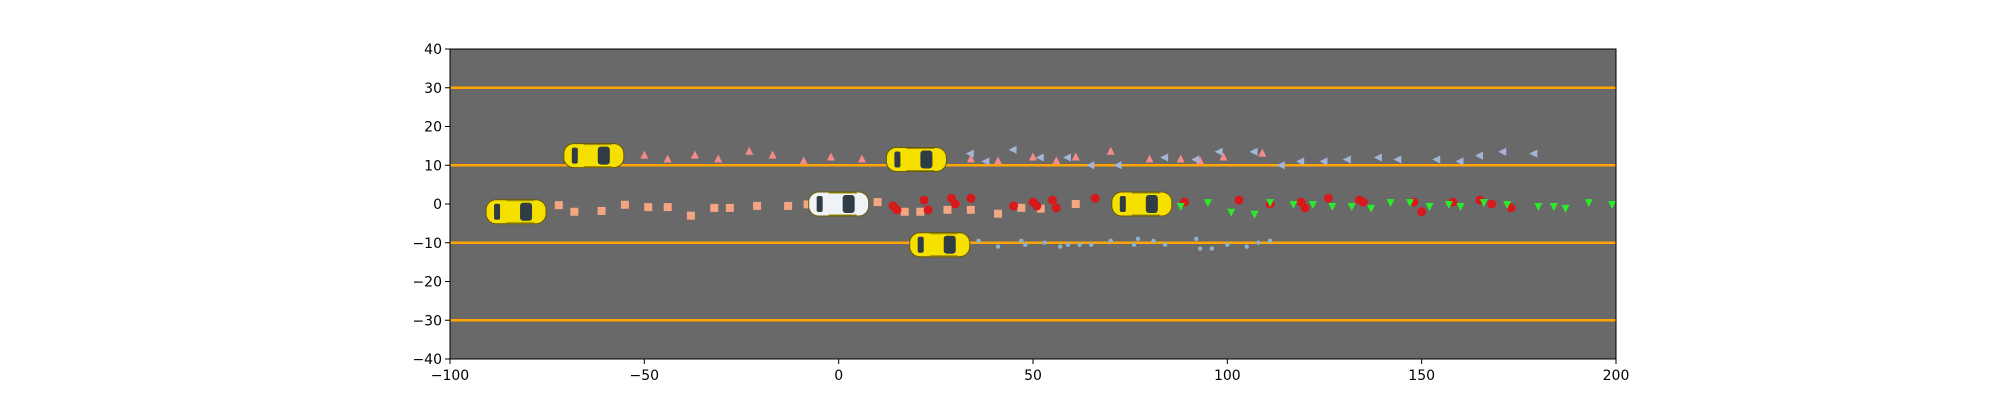  What do you see at coordinates (1033, 376) in the screenshot?
I see `x-tick-label: 50` at bounding box center [1033, 376].